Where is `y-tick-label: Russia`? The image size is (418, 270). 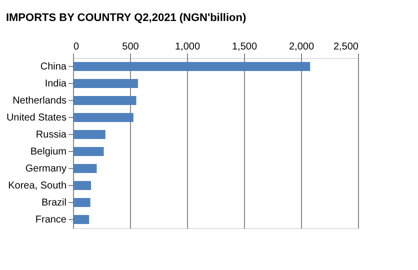 y-tick-label: Russia is located at coordinates (51, 135).